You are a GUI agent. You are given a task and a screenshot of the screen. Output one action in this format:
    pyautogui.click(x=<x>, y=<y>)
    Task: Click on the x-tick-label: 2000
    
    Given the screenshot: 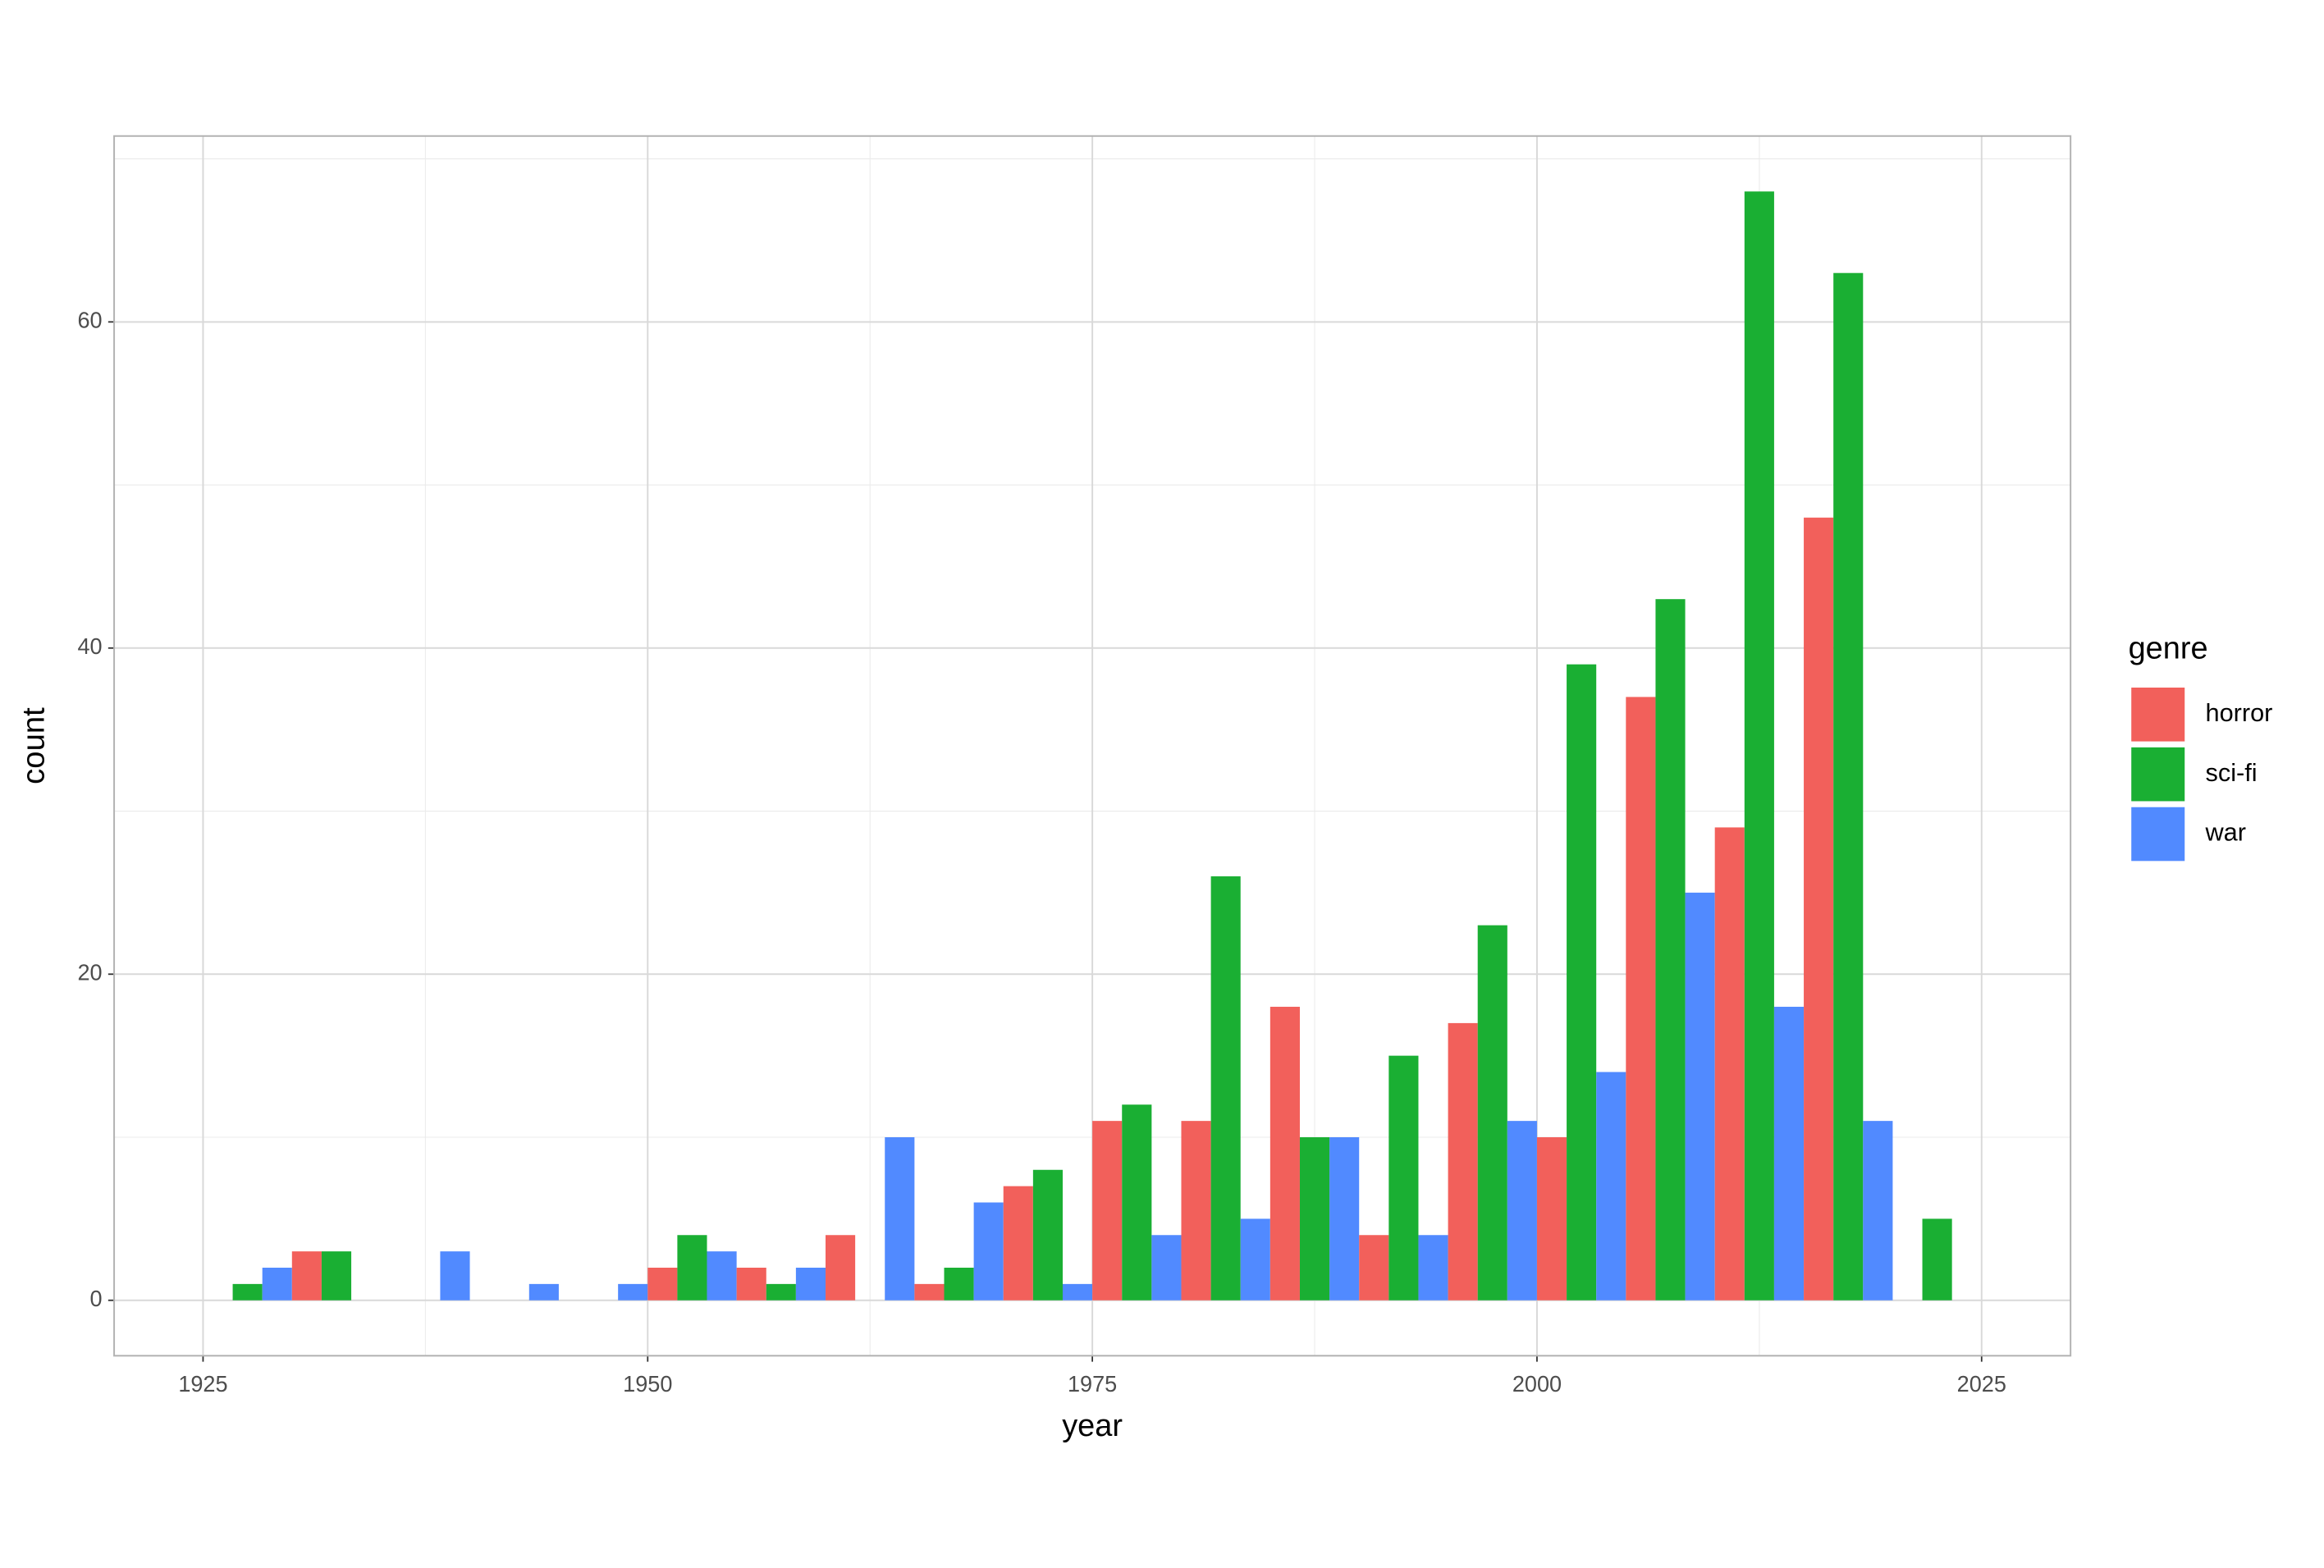 What is the action you would take?
    pyautogui.click(x=1537, y=1384)
    